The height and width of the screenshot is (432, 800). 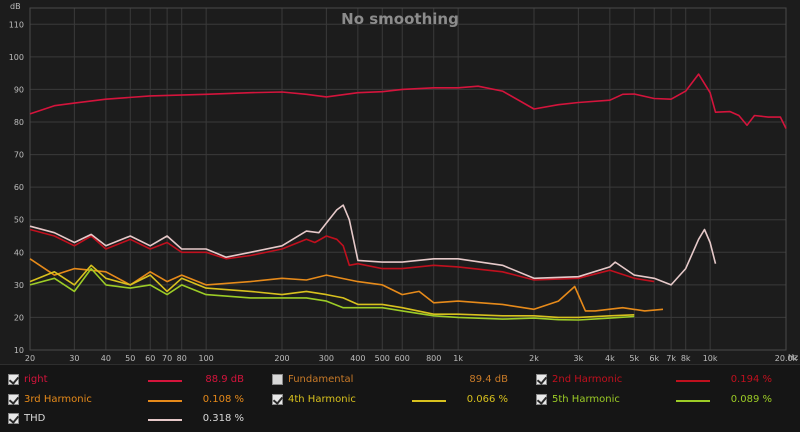 What do you see at coordinates (541, 399) in the screenshot?
I see `checkbox-5th-harmonic` at bounding box center [541, 399].